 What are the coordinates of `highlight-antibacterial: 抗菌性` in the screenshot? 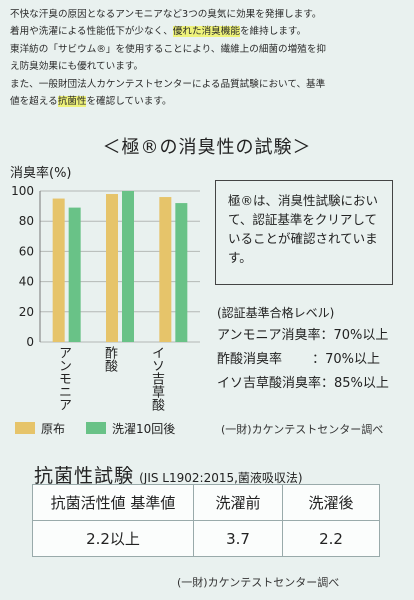 It's located at (72, 102).